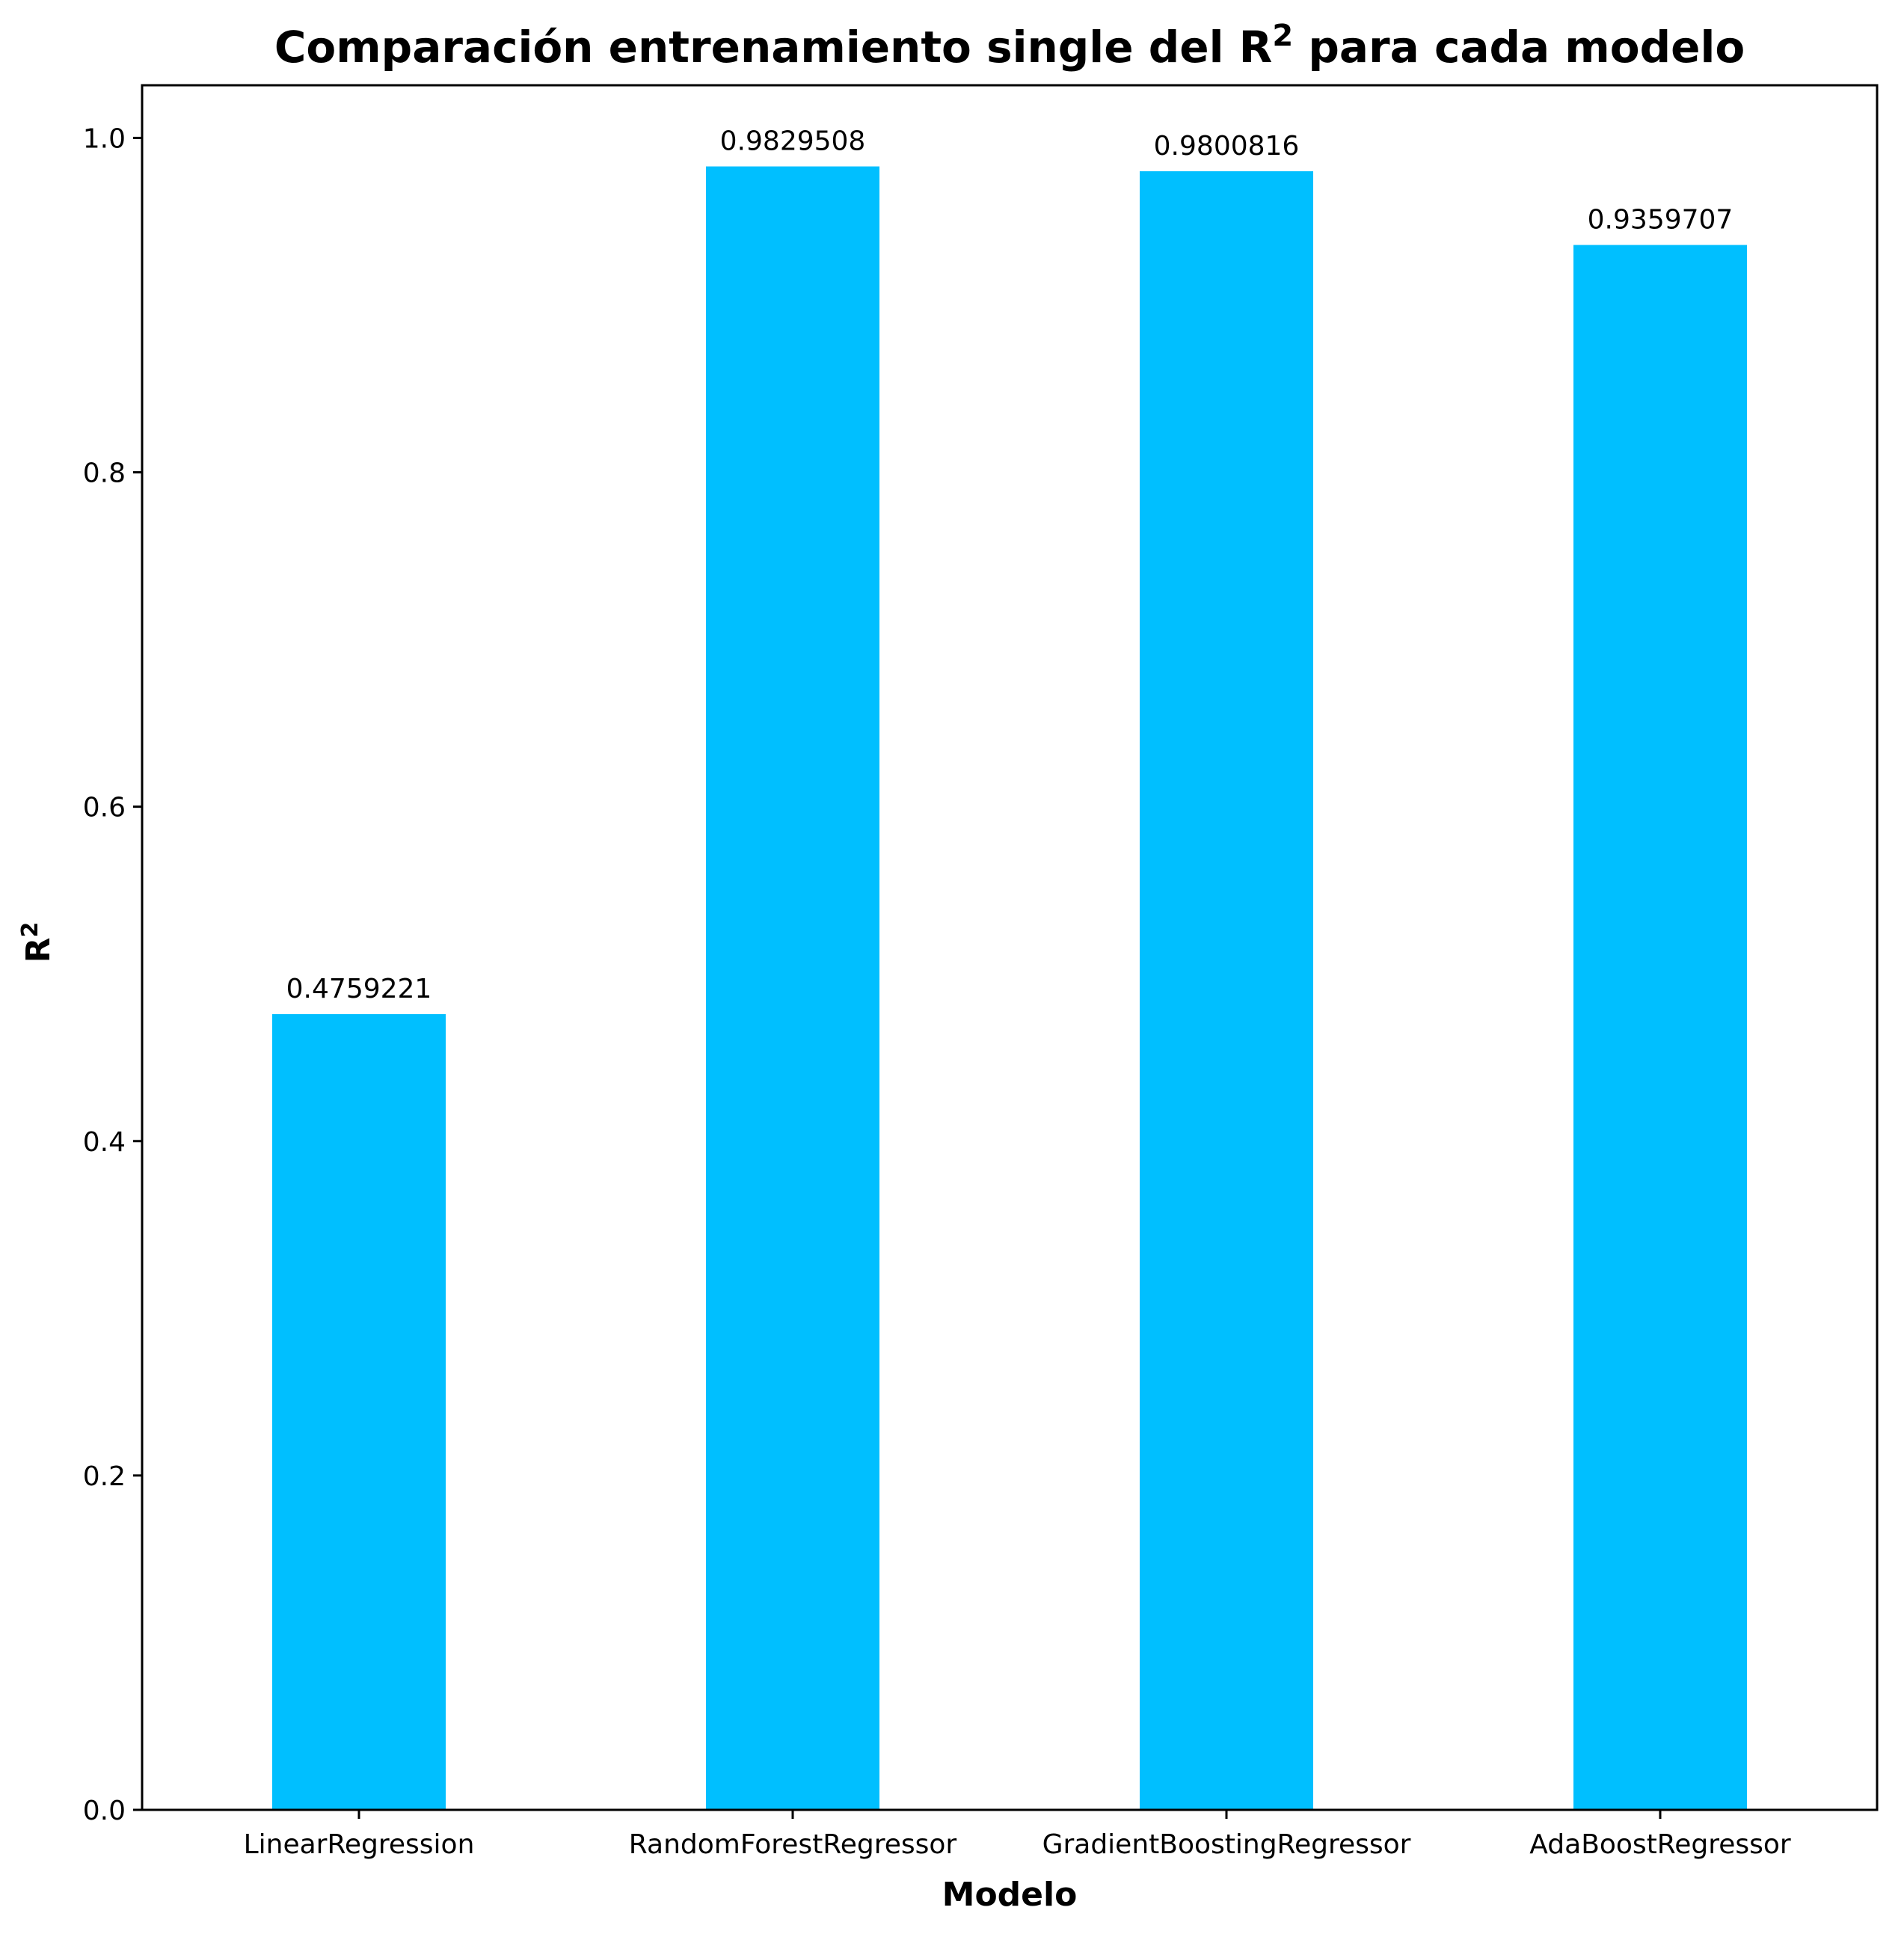 This screenshot has height=1937, width=1904. Describe the element at coordinates (104, 1142) in the screenshot. I see `y-tick-label: 0.4` at that location.